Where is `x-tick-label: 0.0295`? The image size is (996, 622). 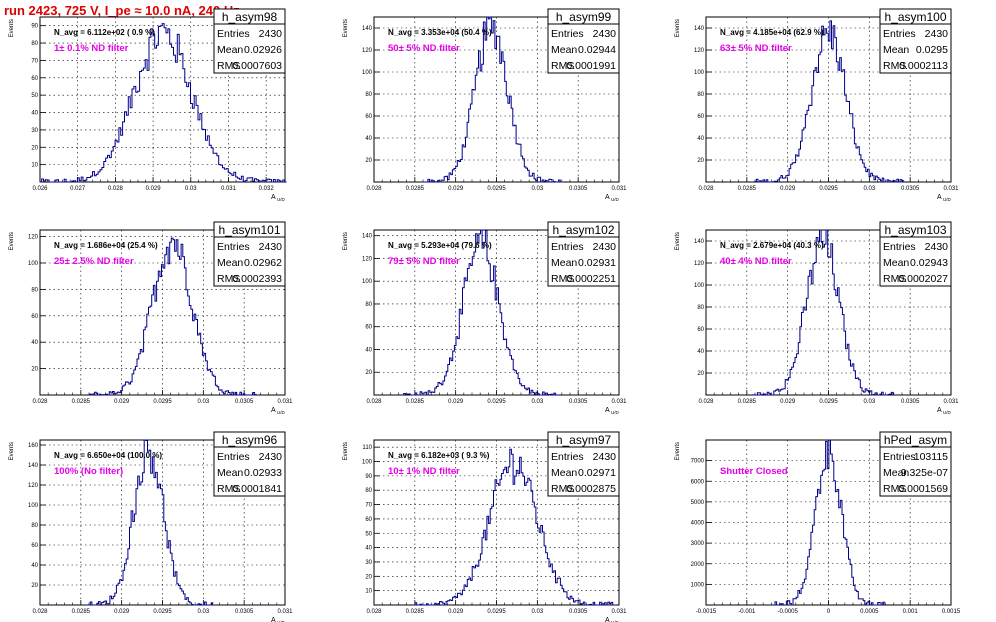 x-tick-label: 0.0295 is located at coordinates (162, 612).